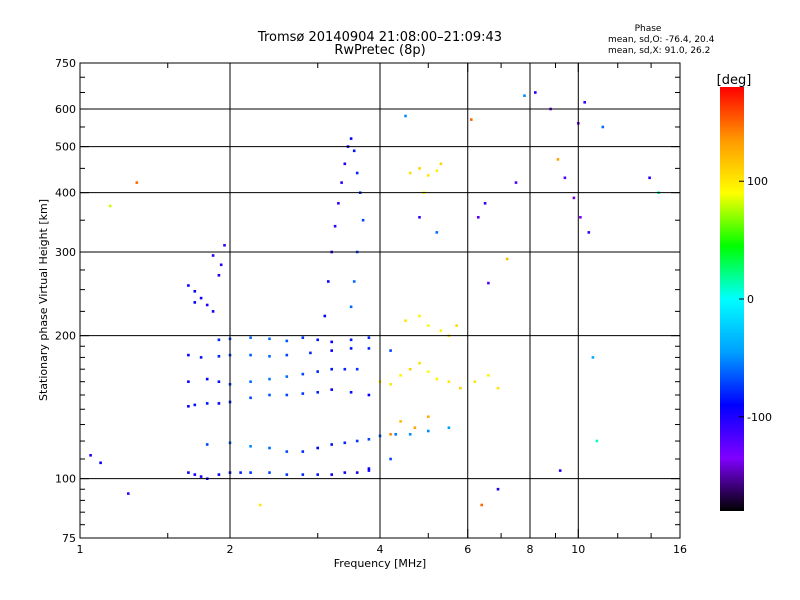 The image size is (800, 600). What do you see at coordinates (43, 300) in the screenshot?
I see `y-axis-label: Stationary phase Virtual Height [km]` at bounding box center [43, 300].